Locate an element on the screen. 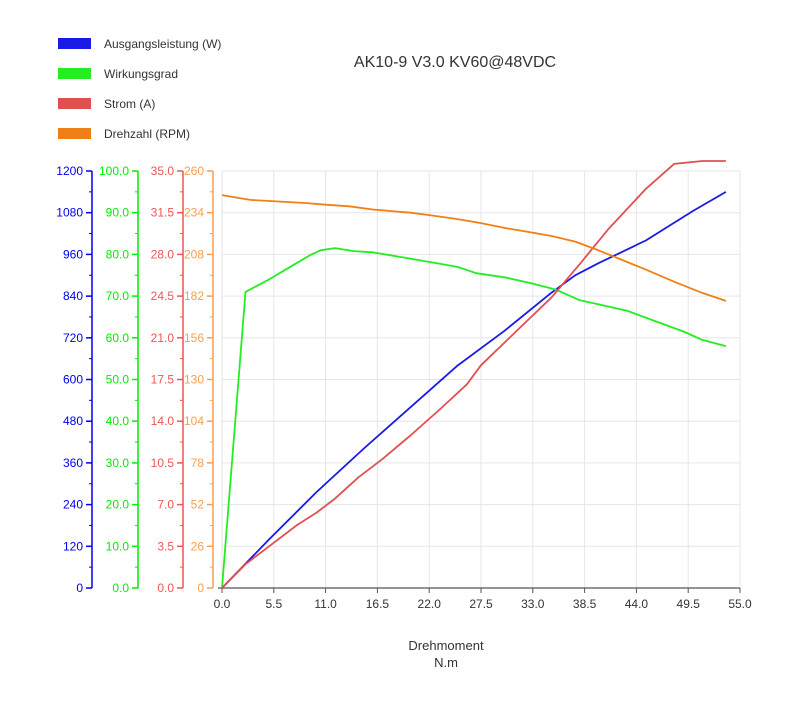 The image size is (788, 714). y-tick-label: 360 is located at coordinates (73, 463).